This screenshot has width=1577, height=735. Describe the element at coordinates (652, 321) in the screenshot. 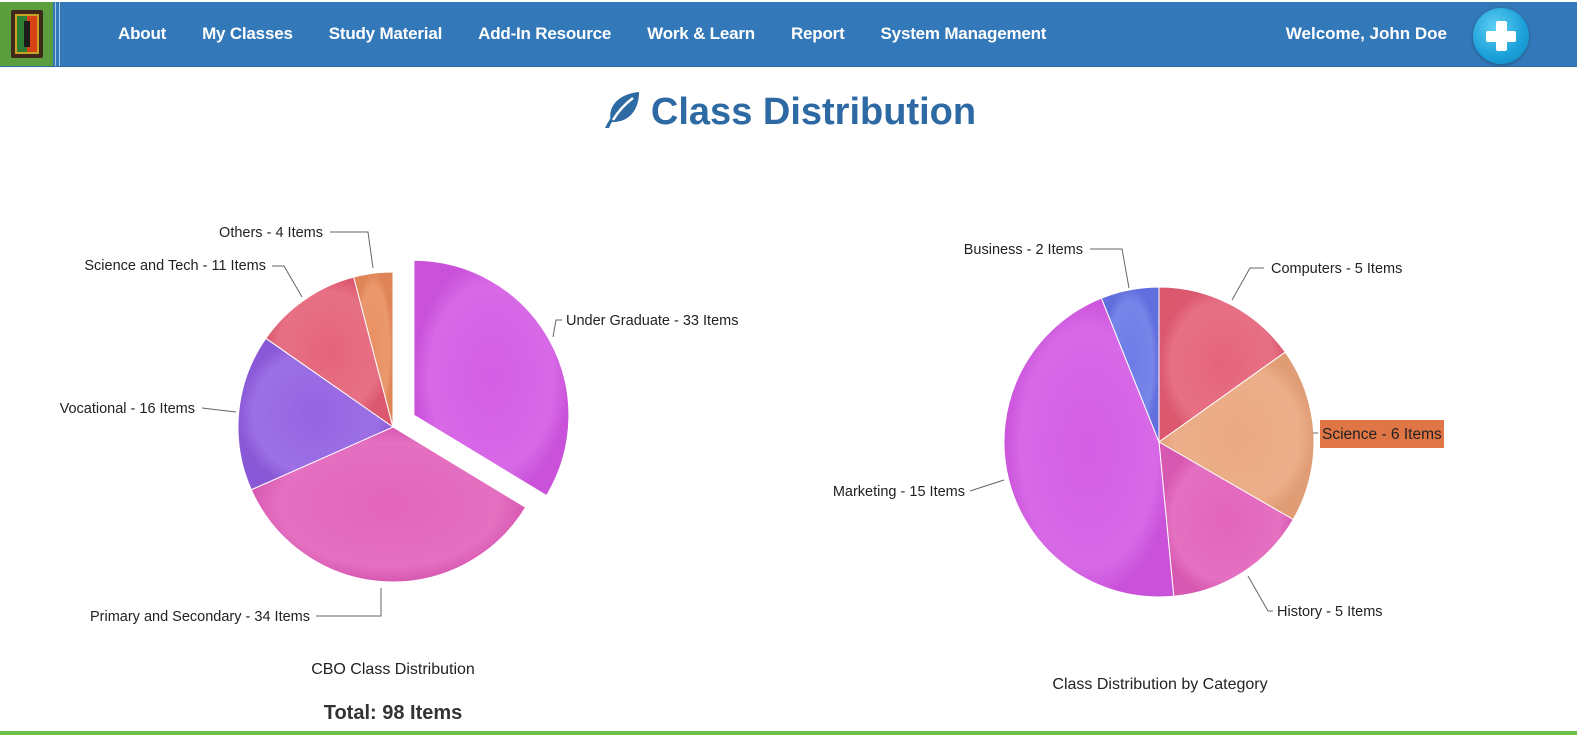

I see `slice-label-under-graduate: Under Graduate - 33 Items` at that location.